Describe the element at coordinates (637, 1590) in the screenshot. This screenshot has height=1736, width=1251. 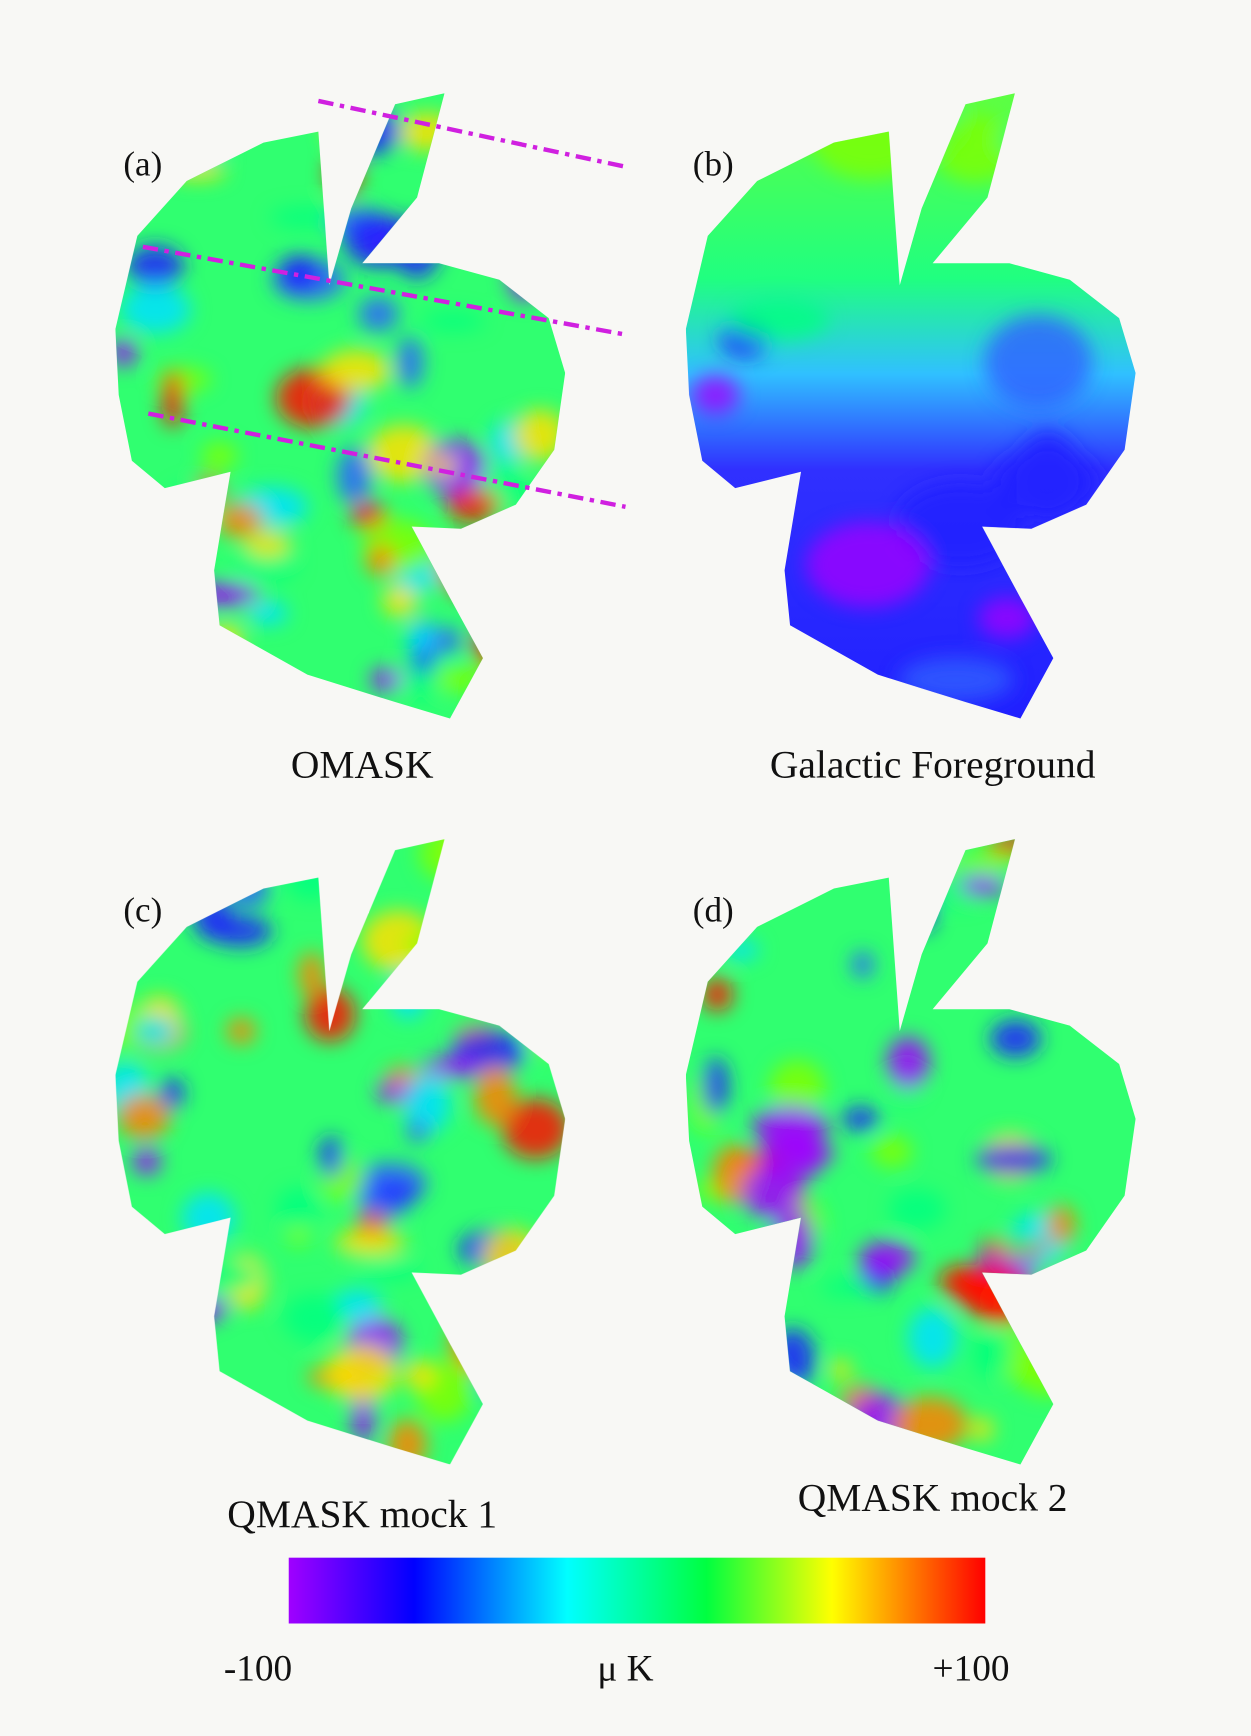
I see `colorbar` at that location.